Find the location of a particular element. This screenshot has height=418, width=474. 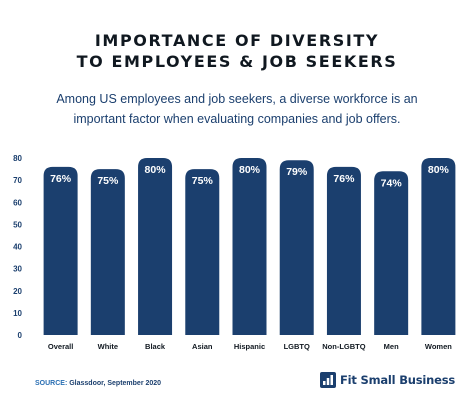

x-tick-label: Overall is located at coordinates (60, 346).